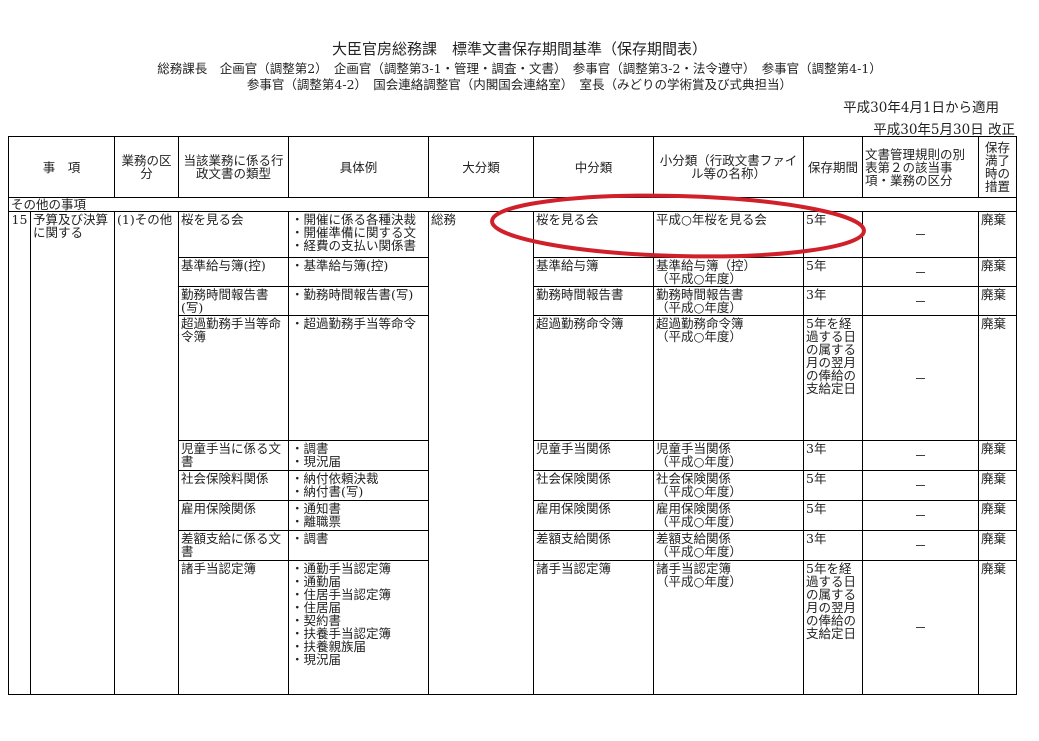 The image size is (1039, 741). I want to click on document-type: 雇用保険関係, so click(234, 515).